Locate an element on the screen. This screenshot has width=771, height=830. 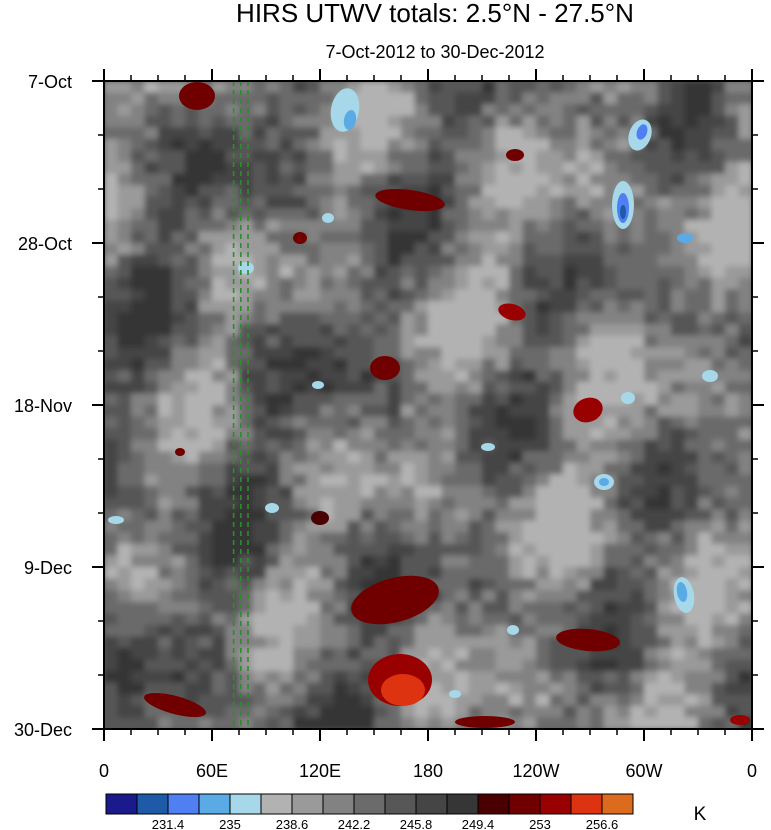
chart-subtitle: 7-Oct-2012 to 30-Dec-2012 is located at coordinates (434, 52).